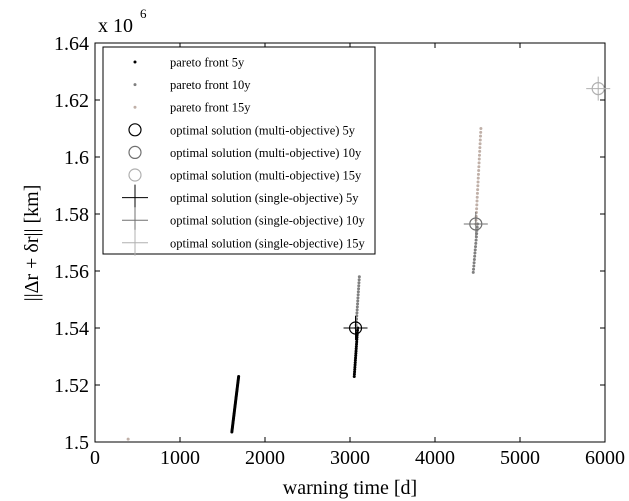  What do you see at coordinates (180, 458) in the screenshot?
I see `x-tick-label: 1000` at bounding box center [180, 458].